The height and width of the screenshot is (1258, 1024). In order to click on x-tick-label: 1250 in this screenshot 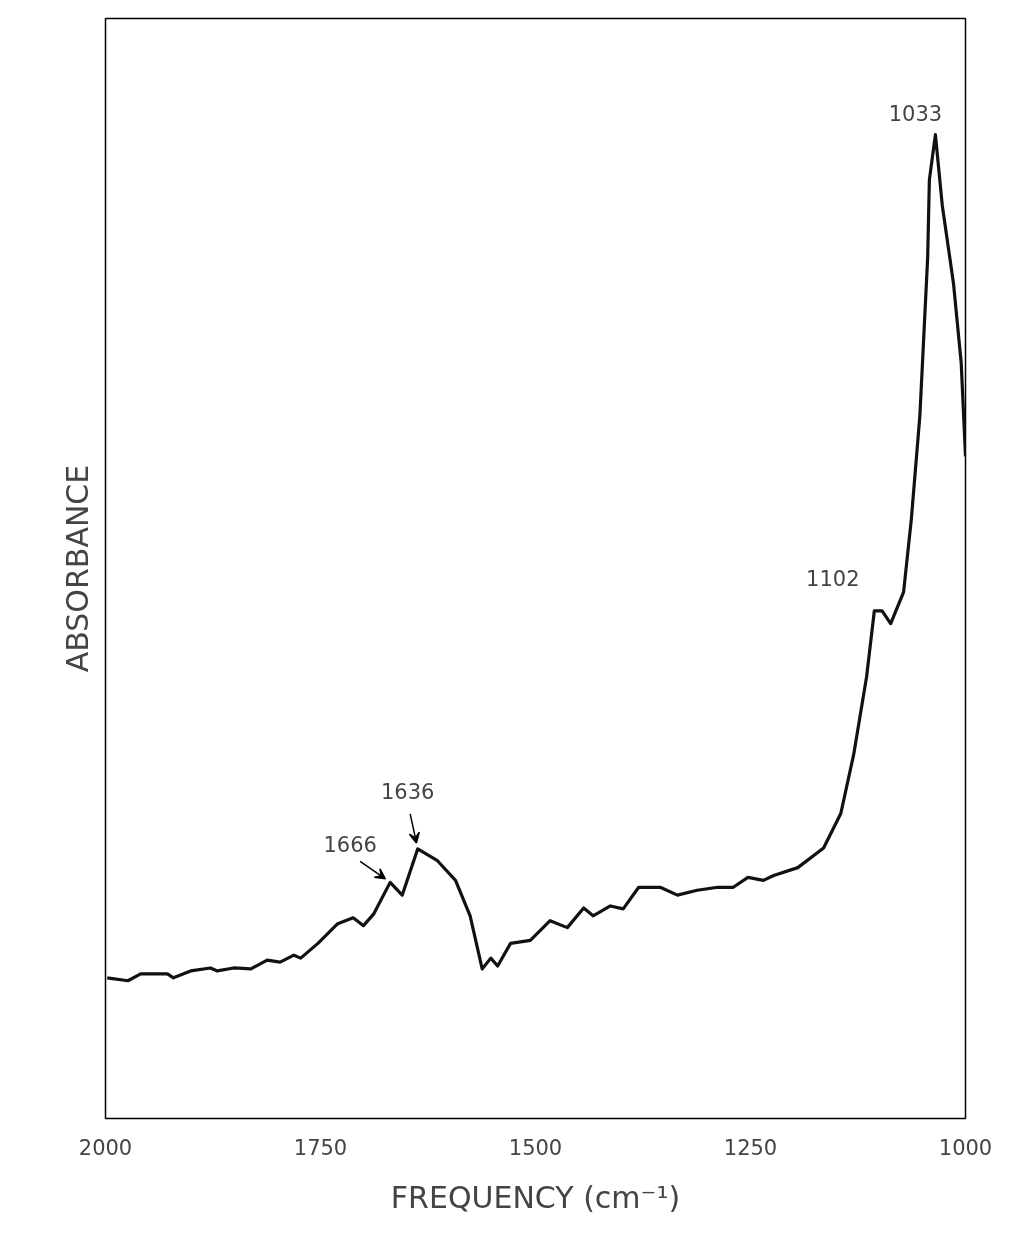, I will do `click(750, 1147)`.